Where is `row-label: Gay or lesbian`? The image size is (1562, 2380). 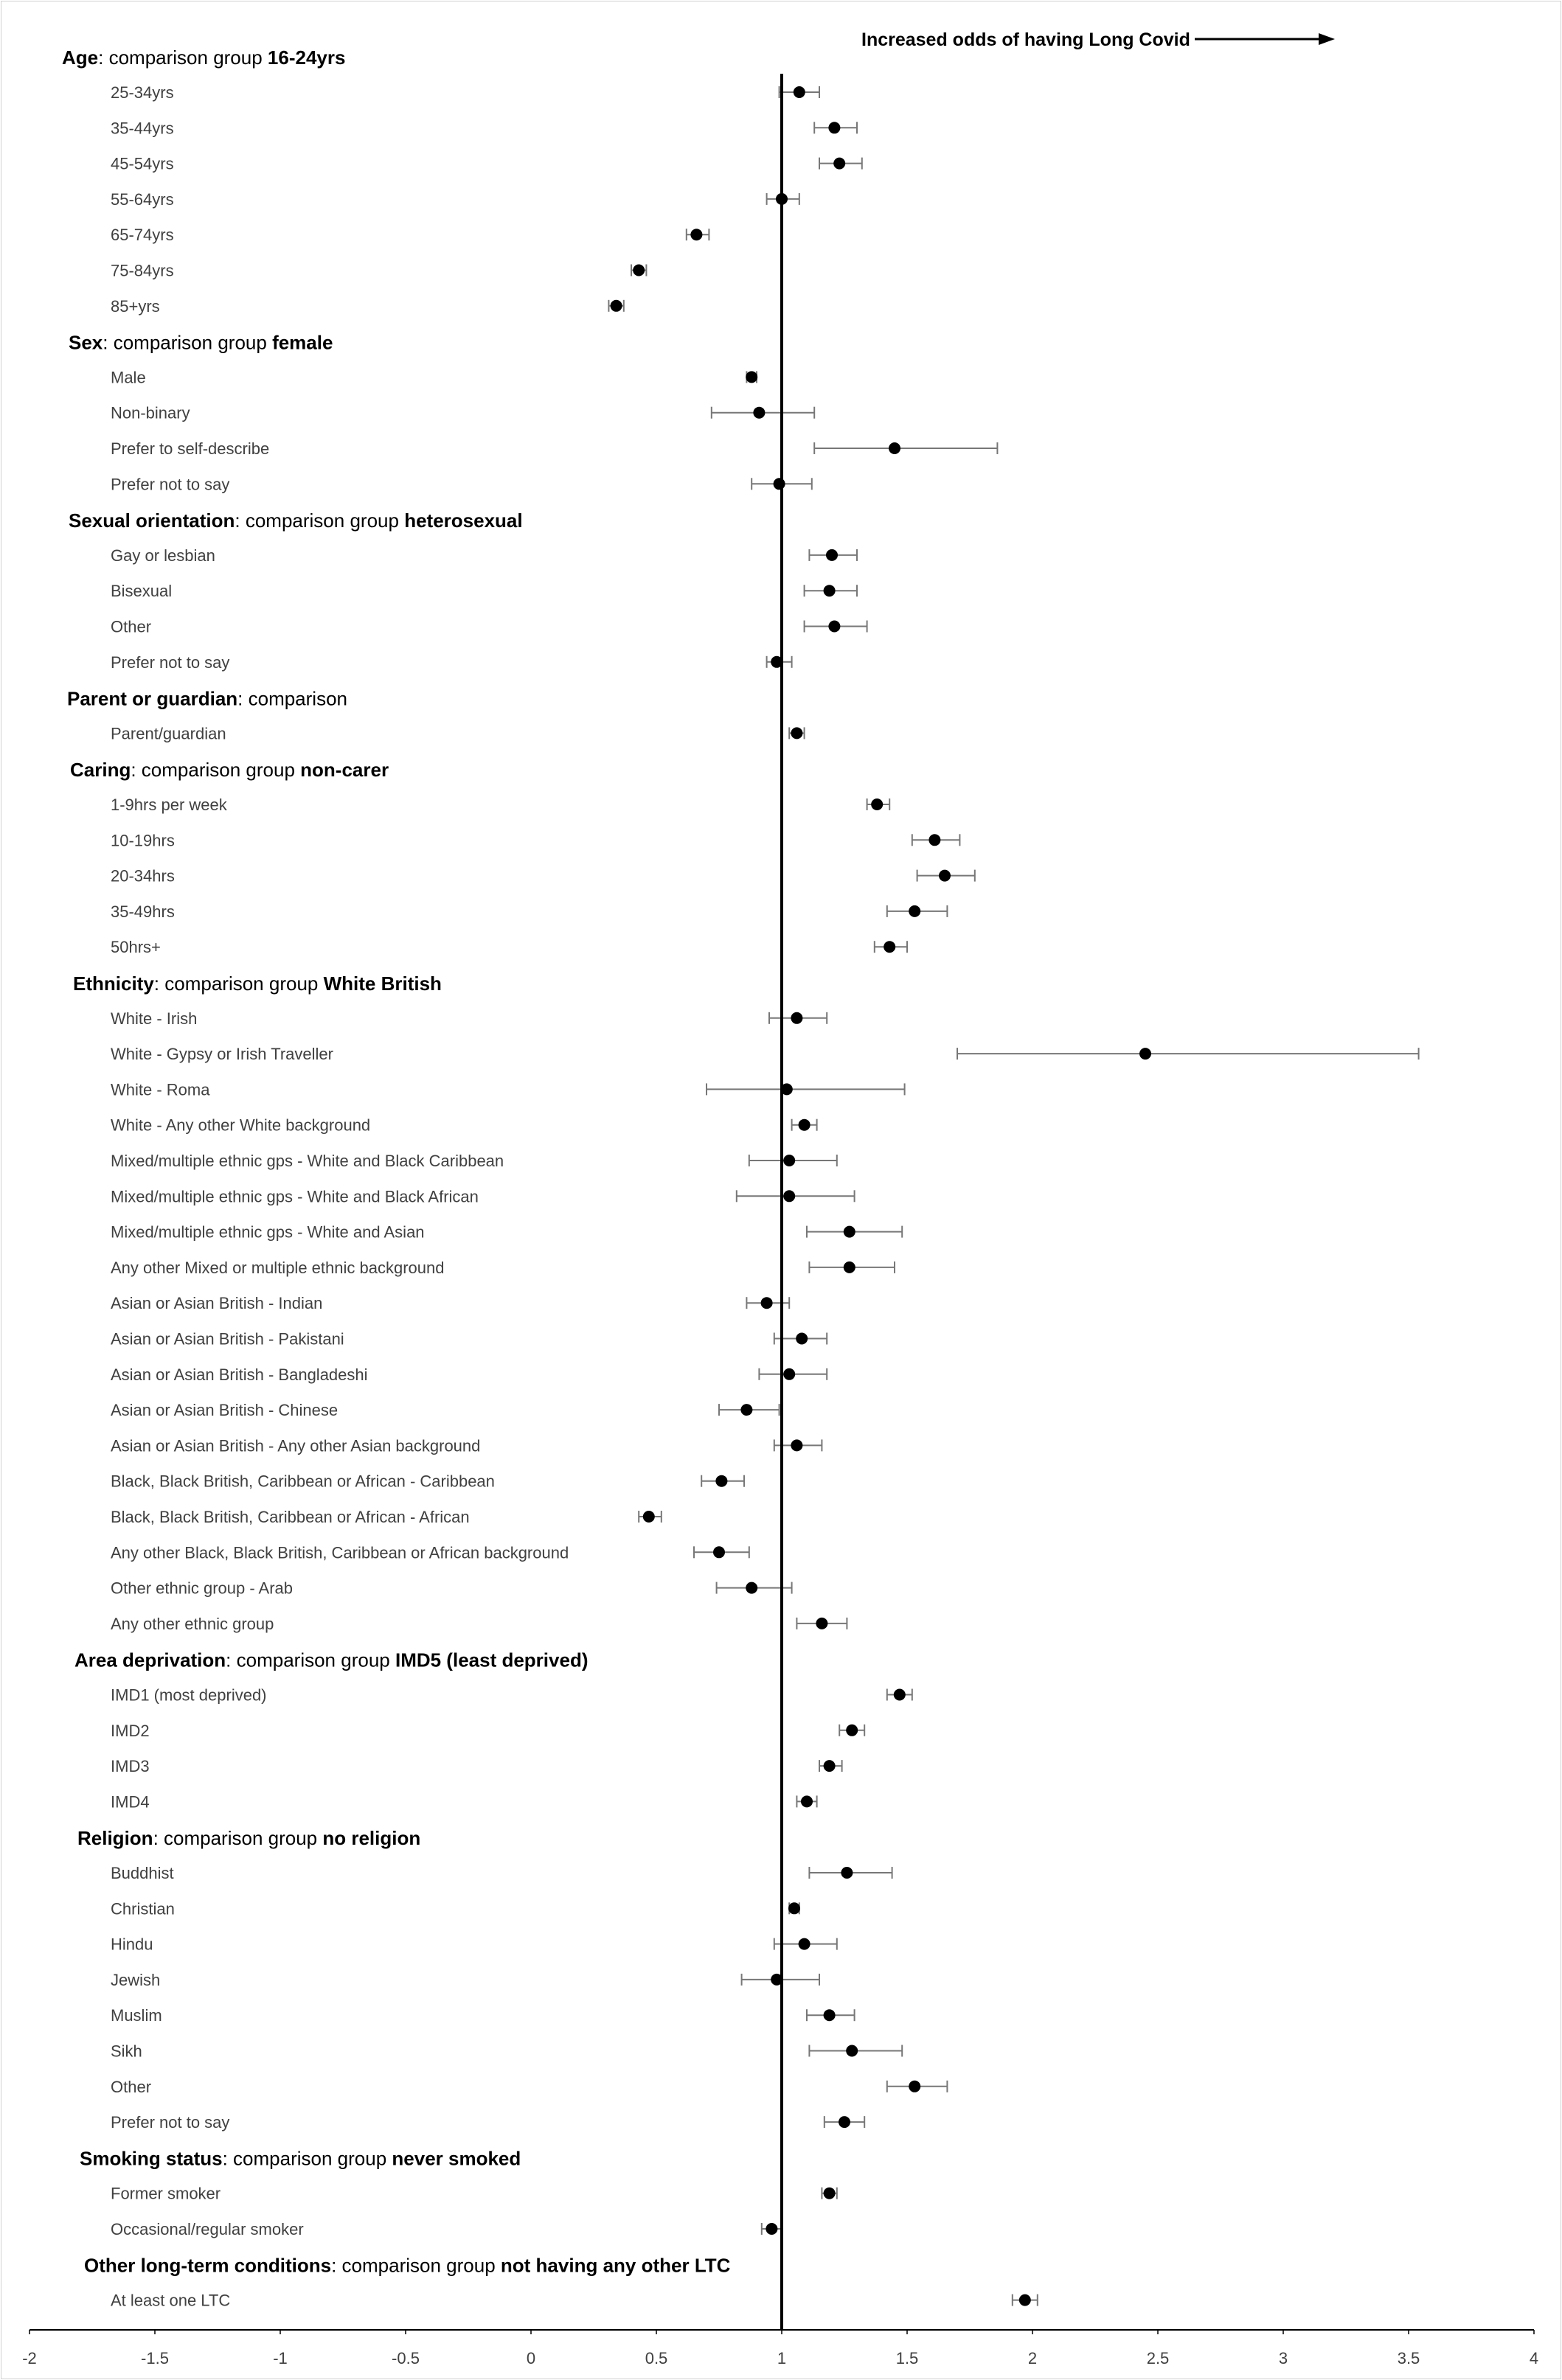 row-label: Gay or lesbian is located at coordinates (163, 555).